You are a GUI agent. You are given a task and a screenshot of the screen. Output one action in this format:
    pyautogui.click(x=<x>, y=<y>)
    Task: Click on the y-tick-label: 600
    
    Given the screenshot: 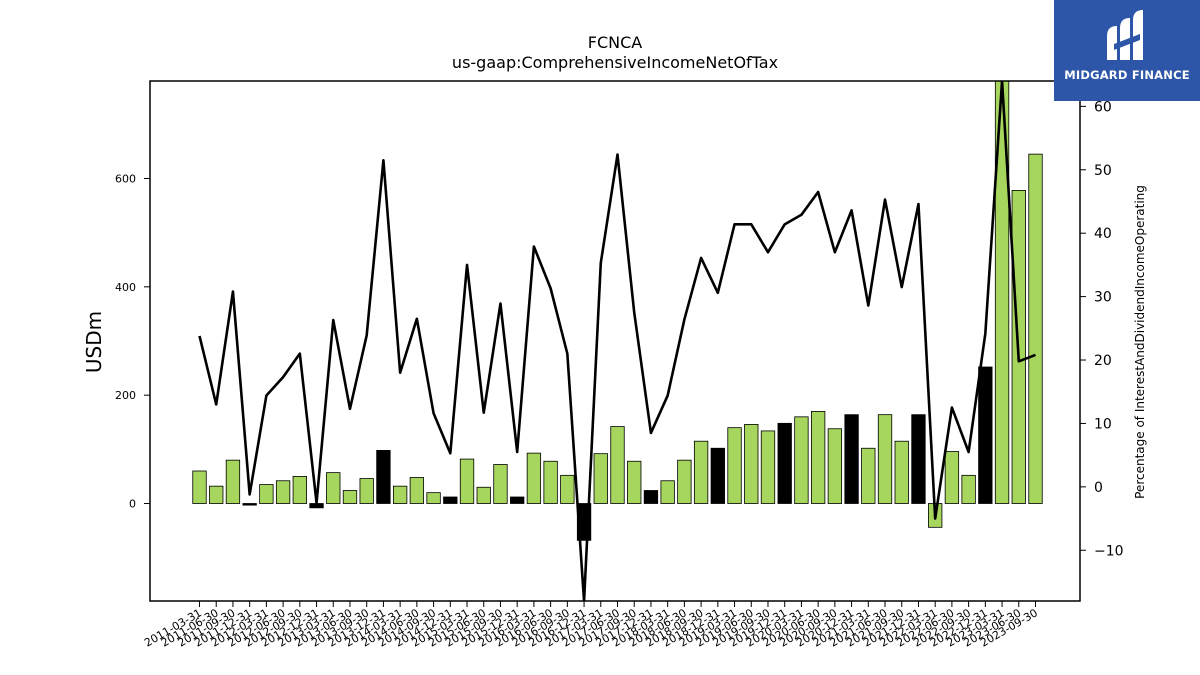 What is the action you would take?
    pyautogui.click(x=125, y=179)
    